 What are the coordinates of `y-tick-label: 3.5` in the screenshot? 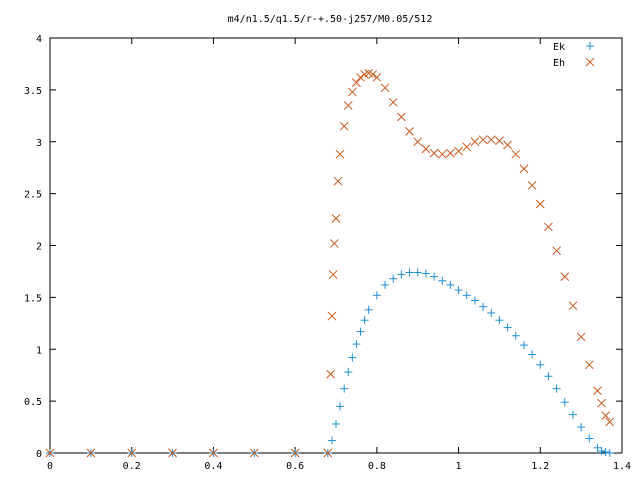 It's located at (33, 91).